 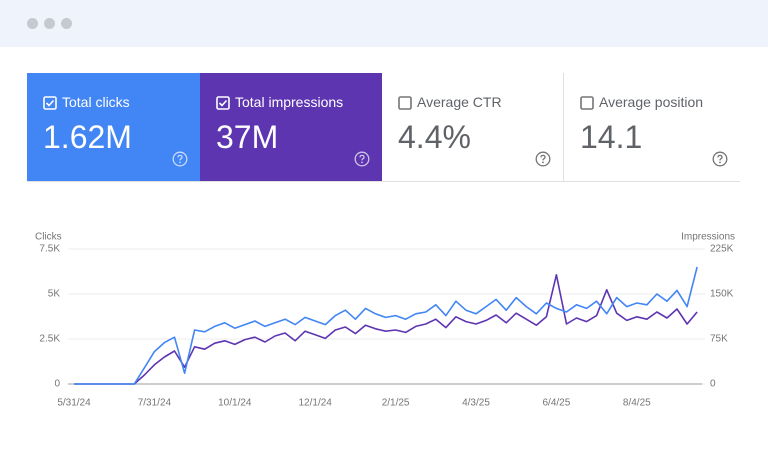 What do you see at coordinates (396, 403) in the screenshot?
I see `x-tick-label: 2/1/25` at bounding box center [396, 403].